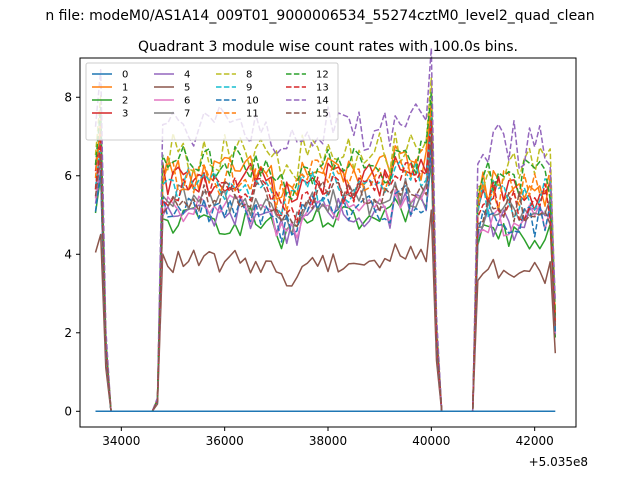 The width and height of the screenshot is (640, 480). I want to click on legend-label-6: 6, so click(187, 101).